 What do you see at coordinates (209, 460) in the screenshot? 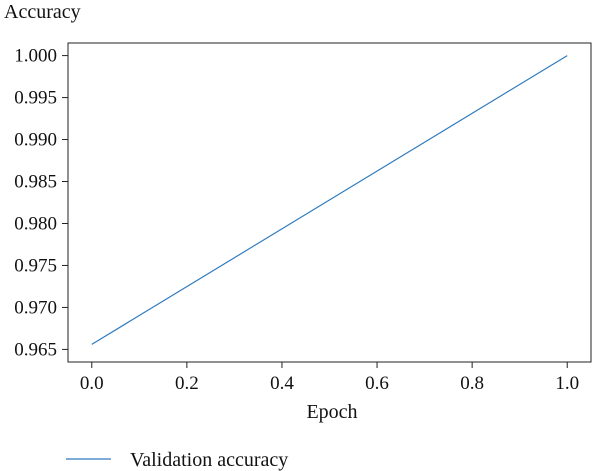
I see `legend-label: Validation accuracy` at bounding box center [209, 460].